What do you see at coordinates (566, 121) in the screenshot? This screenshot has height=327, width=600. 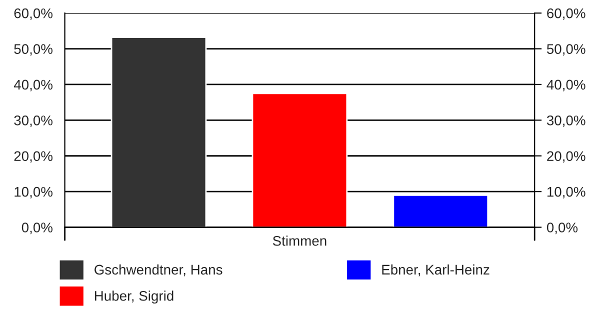 I see `text: 30,0%` at bounding box center [566, 121].